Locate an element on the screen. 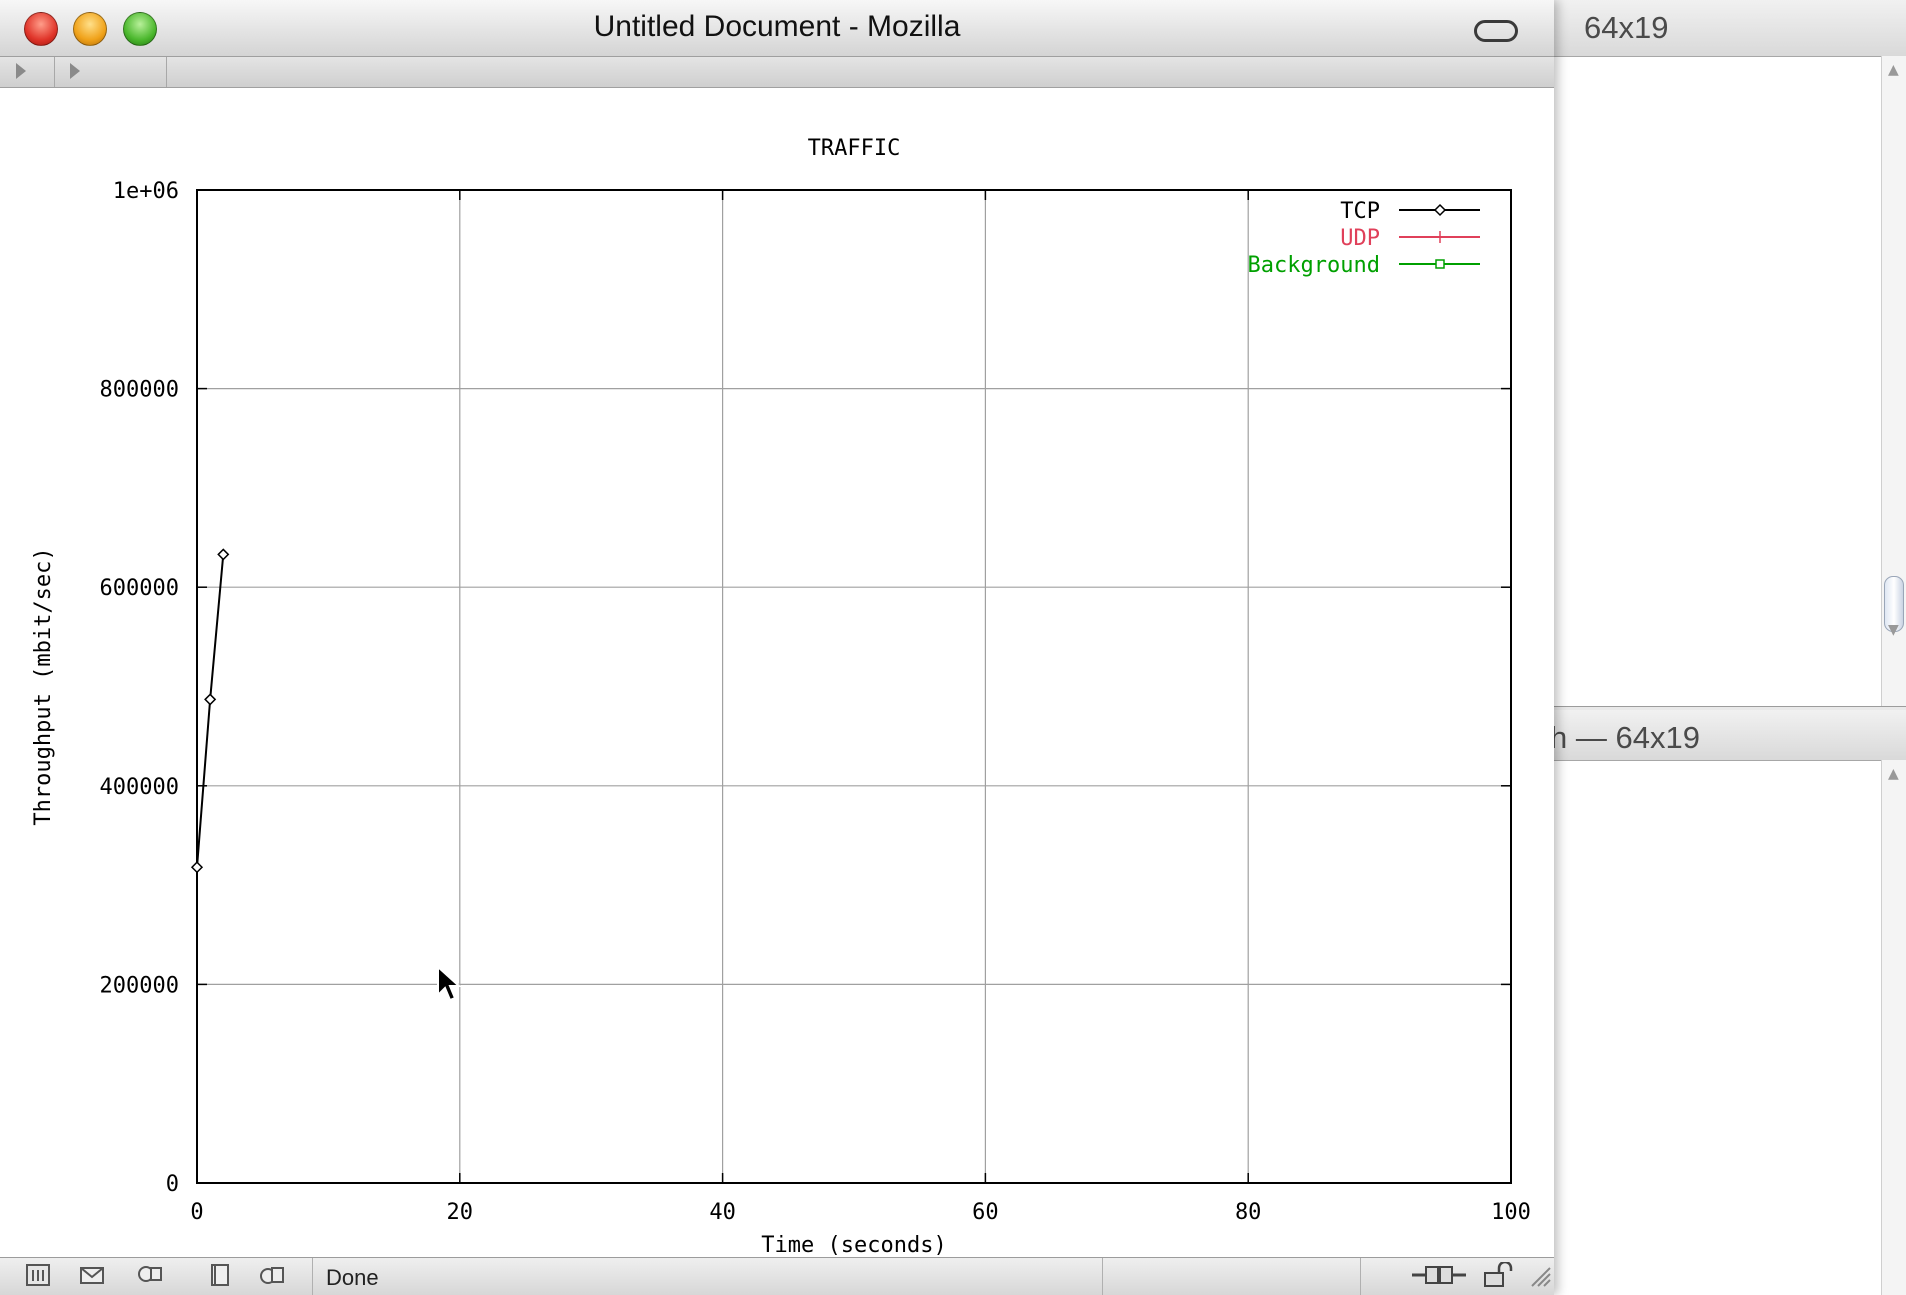 The image size is (1906, 1295). terminal-scrollbar: ▲ ▼ is located at coordinates (1893, 381).